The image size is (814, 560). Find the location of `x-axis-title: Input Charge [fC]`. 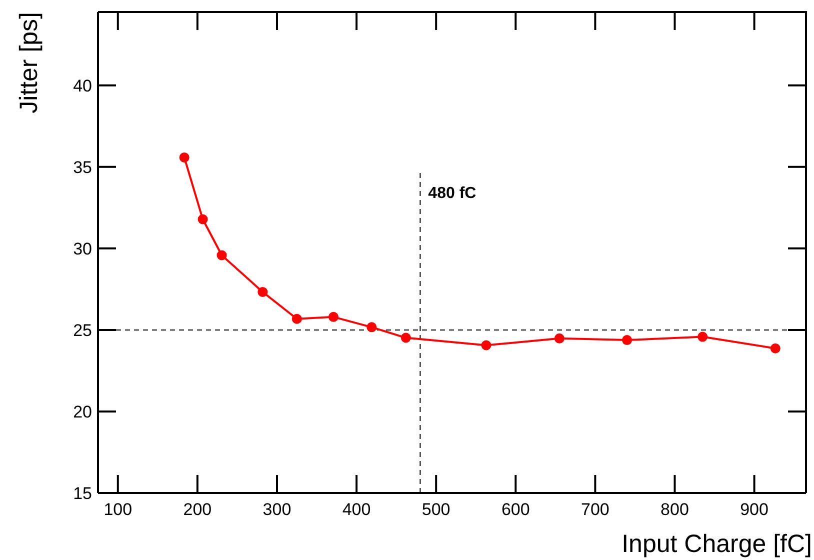

x-axis-title: Input Charge [fC] is located at coordinates (717, 544).